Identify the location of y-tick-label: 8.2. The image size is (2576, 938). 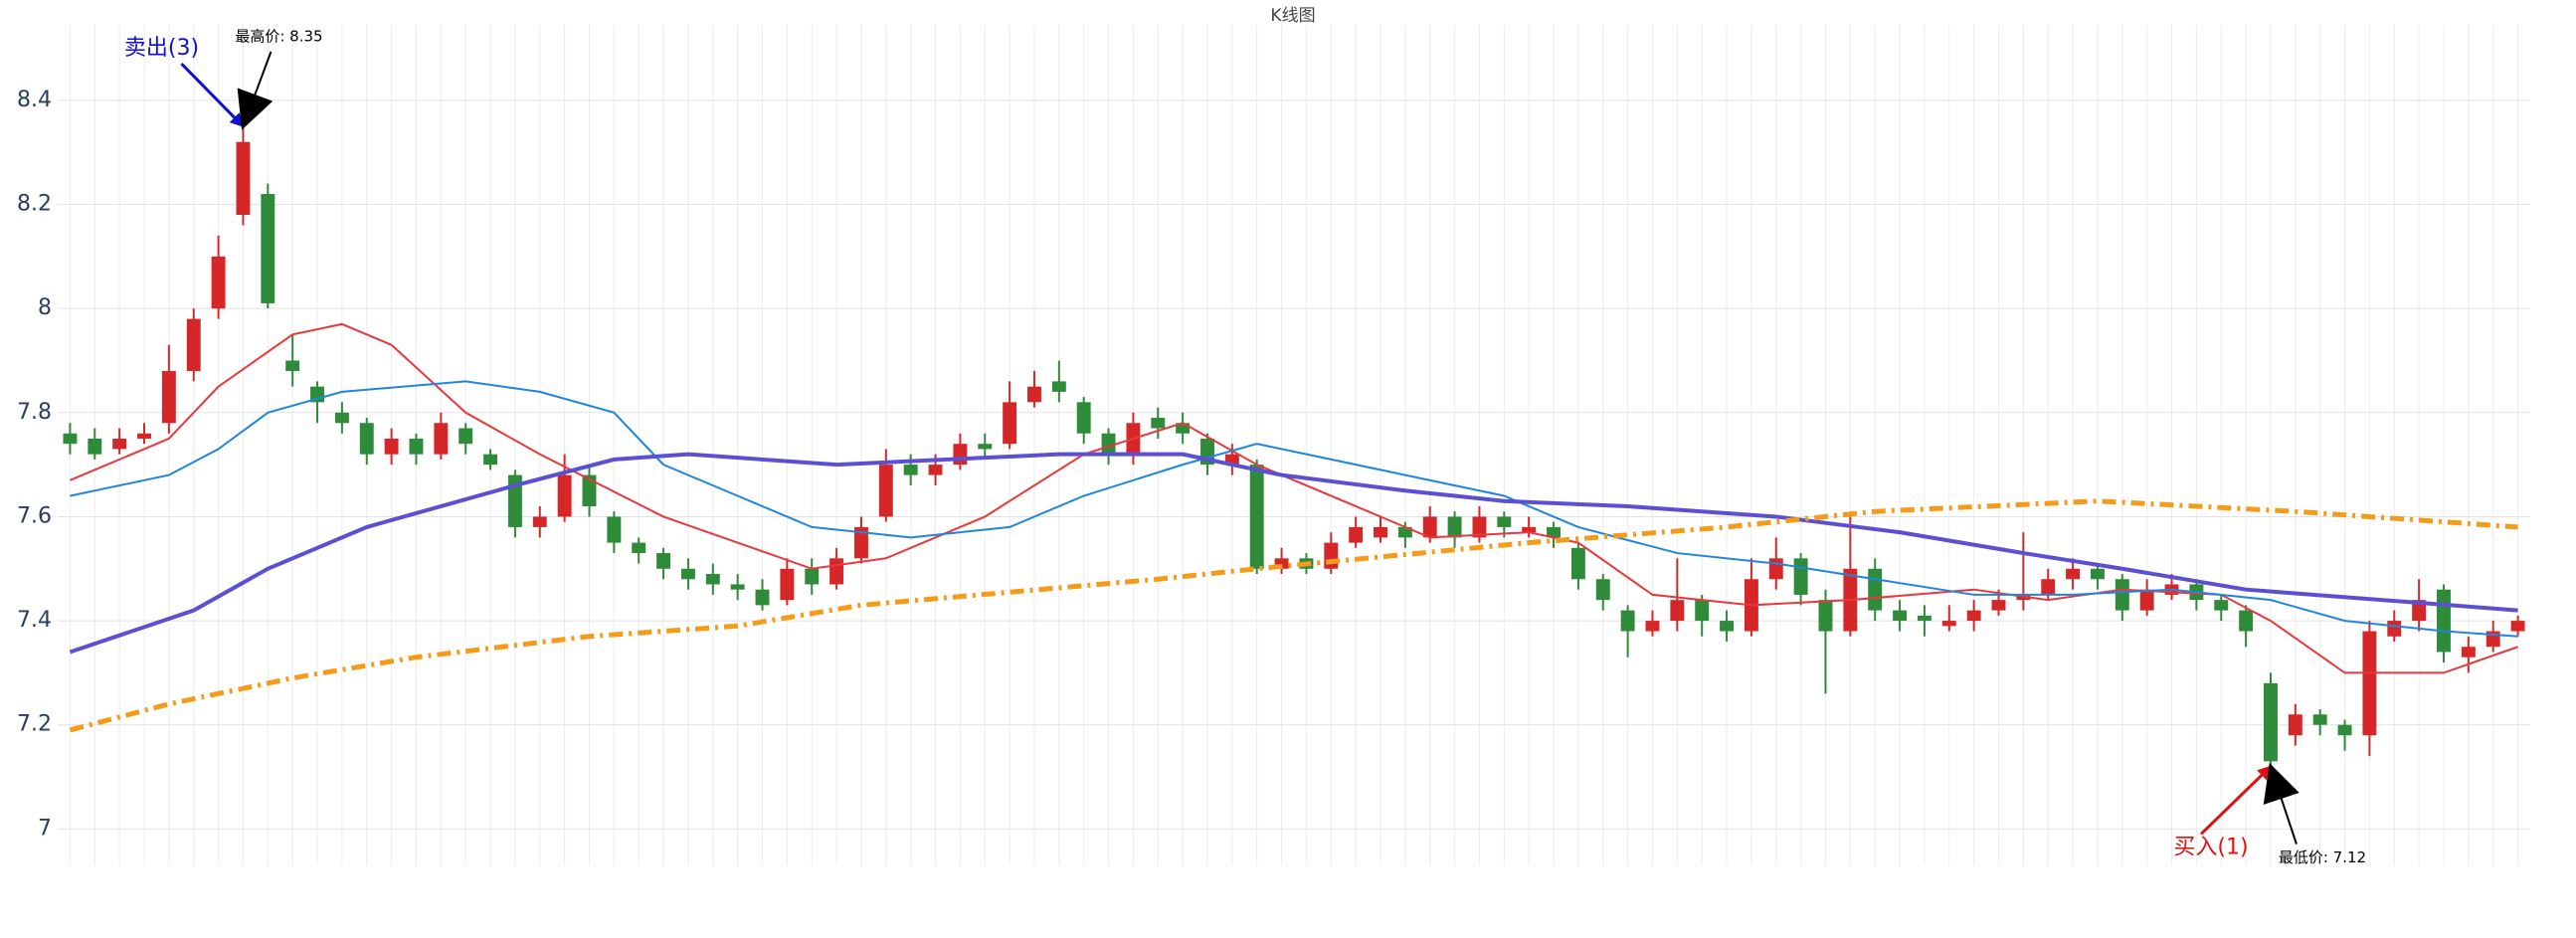
(34, 204).